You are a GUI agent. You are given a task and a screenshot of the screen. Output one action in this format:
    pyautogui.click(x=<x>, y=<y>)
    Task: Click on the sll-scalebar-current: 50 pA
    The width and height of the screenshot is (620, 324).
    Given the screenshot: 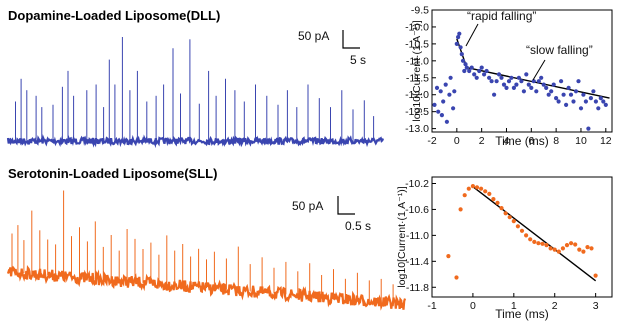 What is the action you would take?
    pyautogui.click(x=307, y=206)
    